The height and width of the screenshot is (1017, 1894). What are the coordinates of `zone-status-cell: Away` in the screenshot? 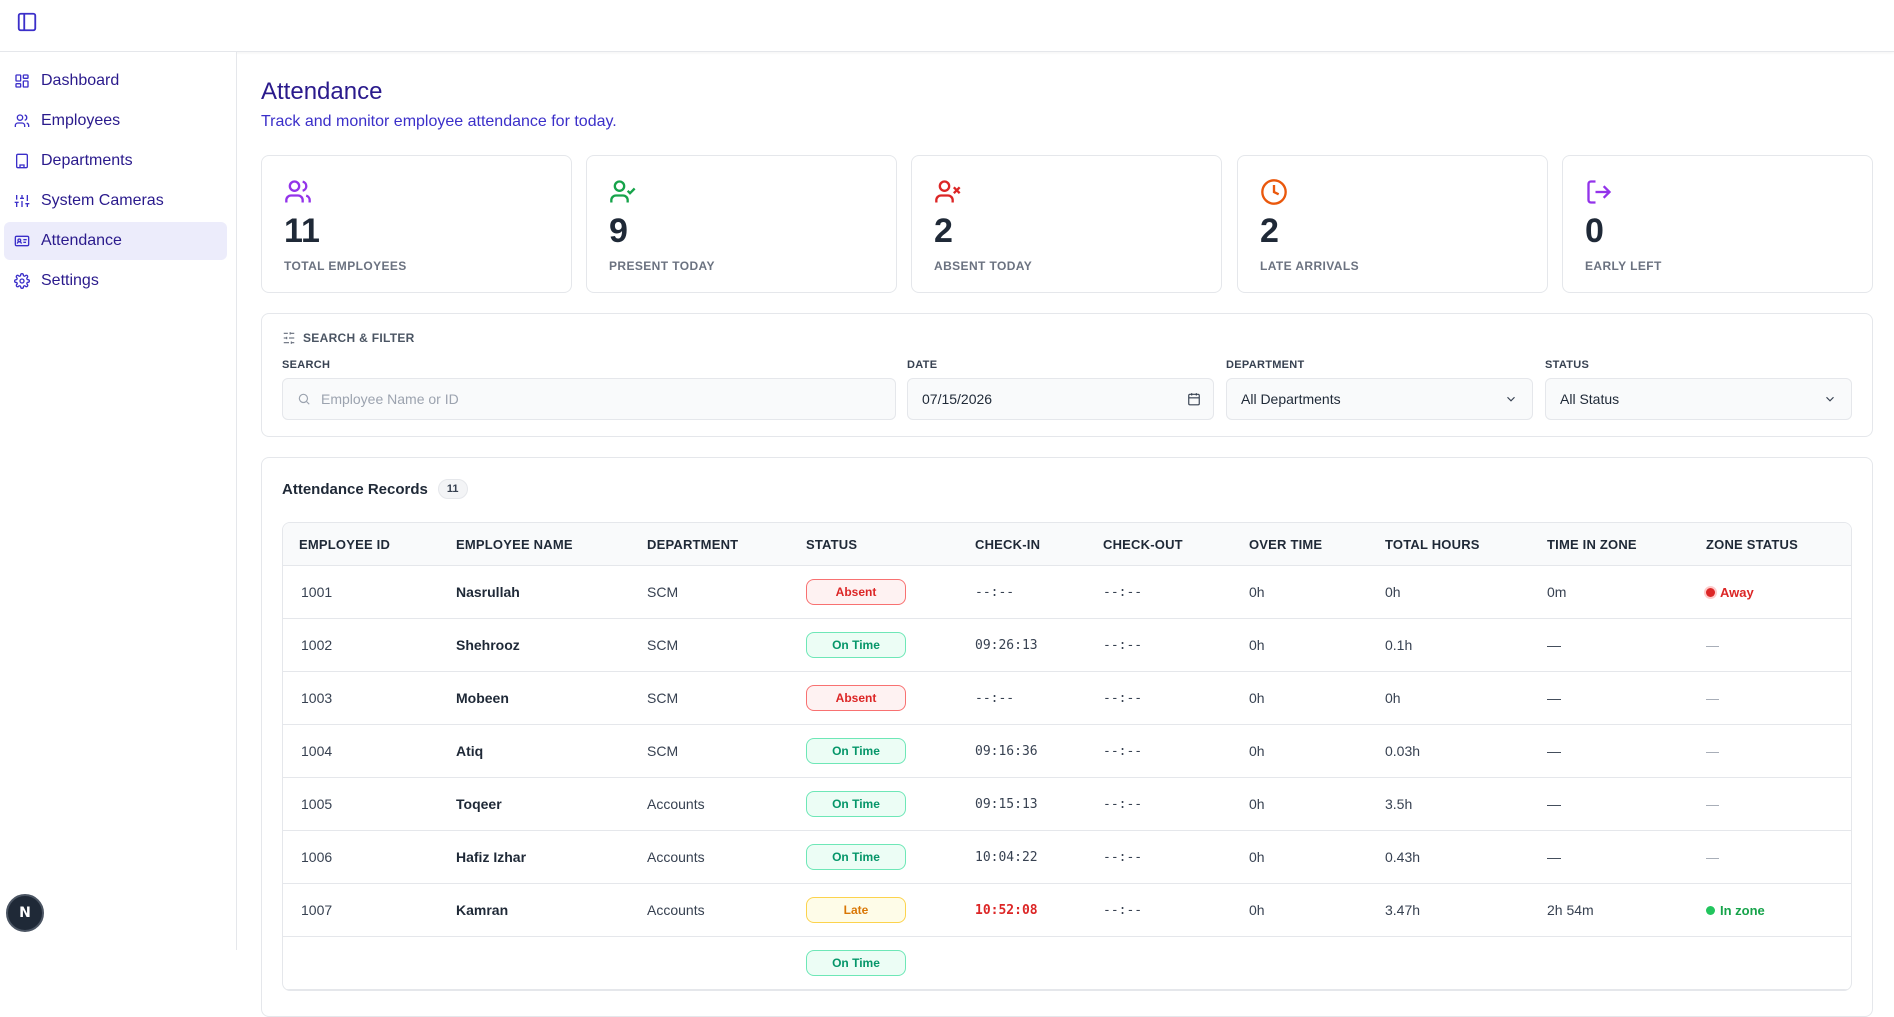 It's located at (1730, 592).